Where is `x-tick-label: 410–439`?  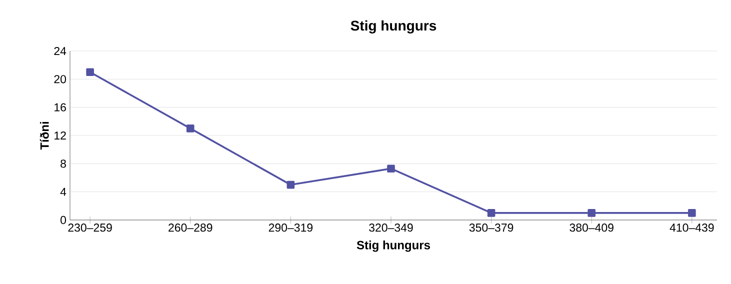 x-tick-label: 410–439 is located at coordinates (692, 228).